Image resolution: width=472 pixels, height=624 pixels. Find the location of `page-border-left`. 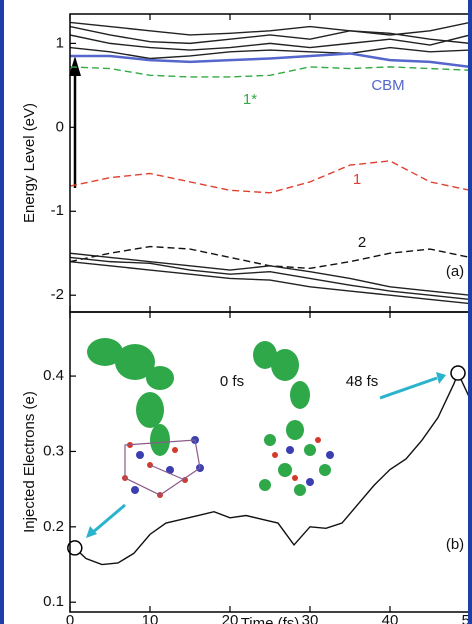

page-border-left is located at coordinates (2, 312).